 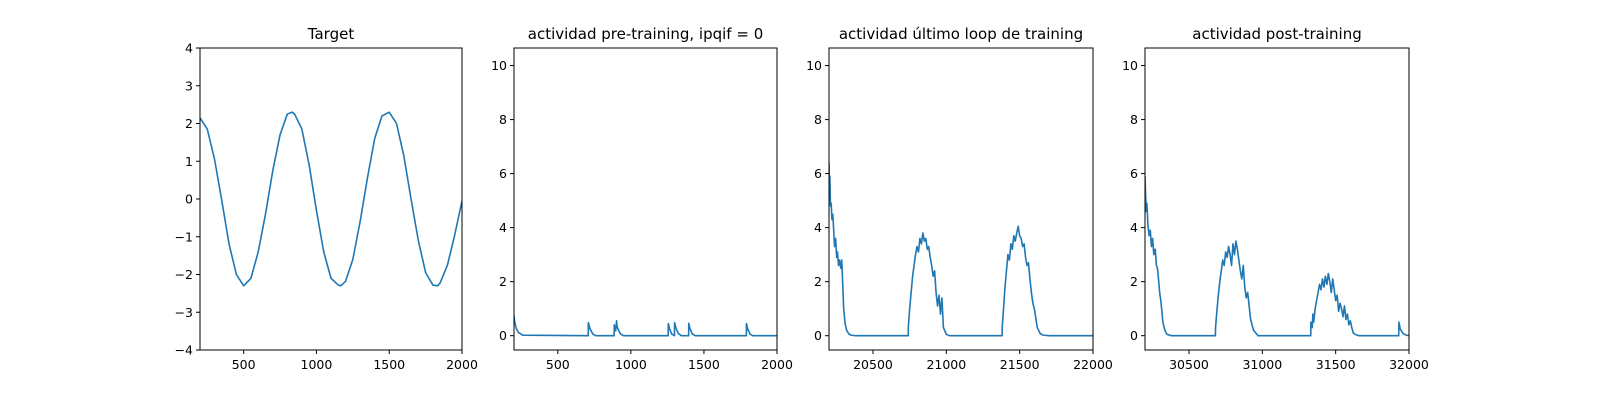 What do you see at coordinates (1020, 364) in the screenshot?
I see `x-tick-label: 21500` at bounding box center [1020, 364].